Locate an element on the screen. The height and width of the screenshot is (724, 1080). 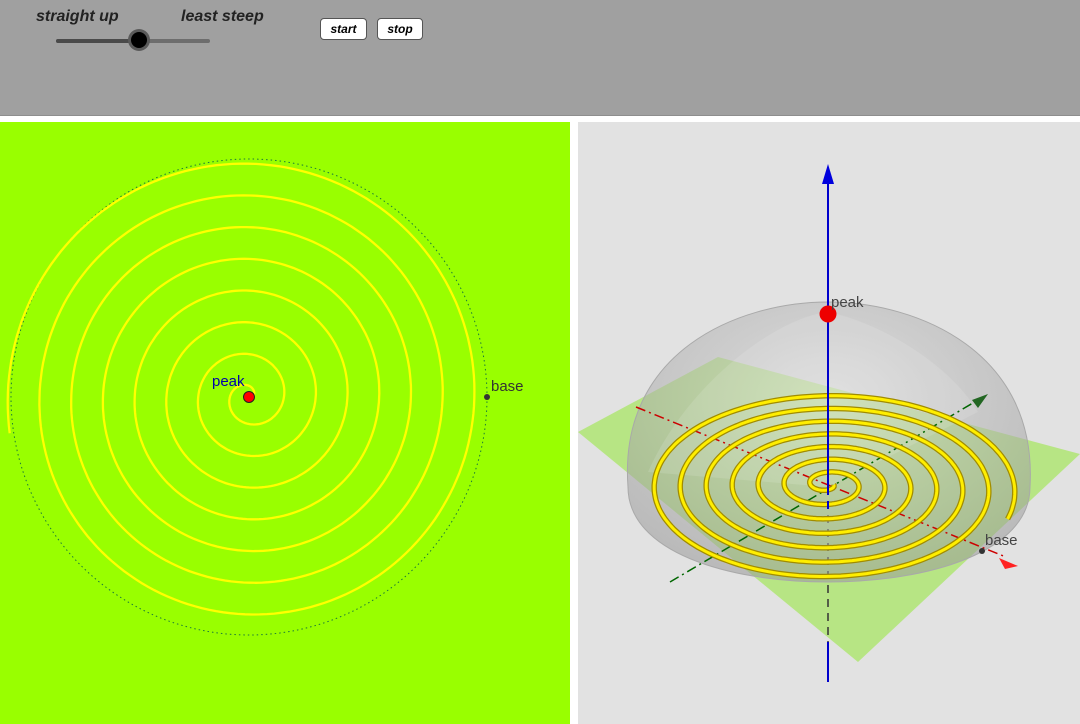
base-label-3d: base is located at coordinates (1001, 540).